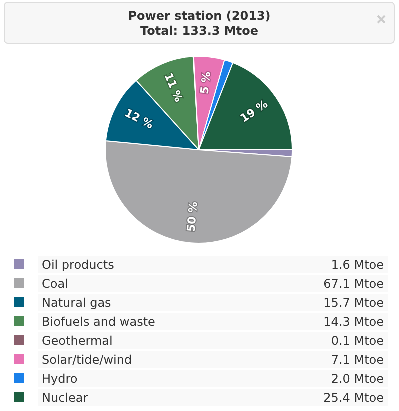 The image size is (399, 411). Describe the element at coordinates (325, 397) in the screenshot. I see `data-label: 25.4 Mtoe` at that location.